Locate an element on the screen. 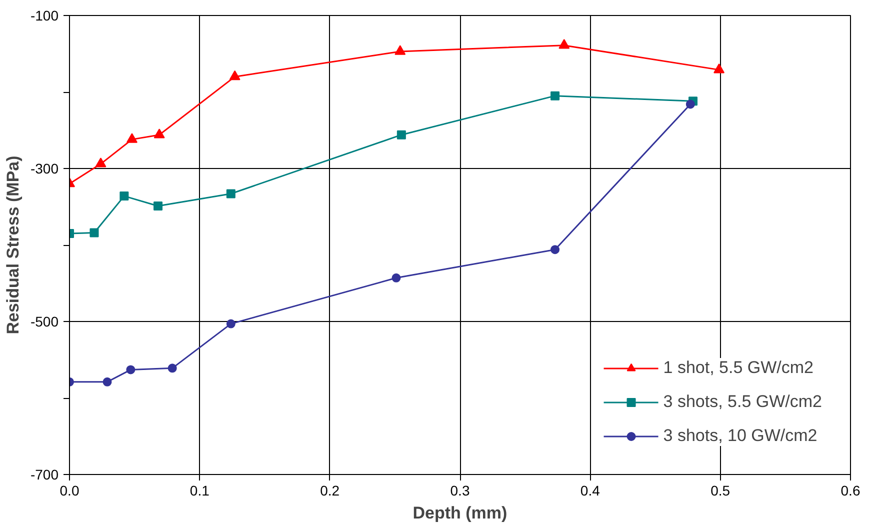 This screenshot has height=529, width=884. legend-label: 1 shot, 5.5 GW/cm2 is located at coordinates (738, 368).